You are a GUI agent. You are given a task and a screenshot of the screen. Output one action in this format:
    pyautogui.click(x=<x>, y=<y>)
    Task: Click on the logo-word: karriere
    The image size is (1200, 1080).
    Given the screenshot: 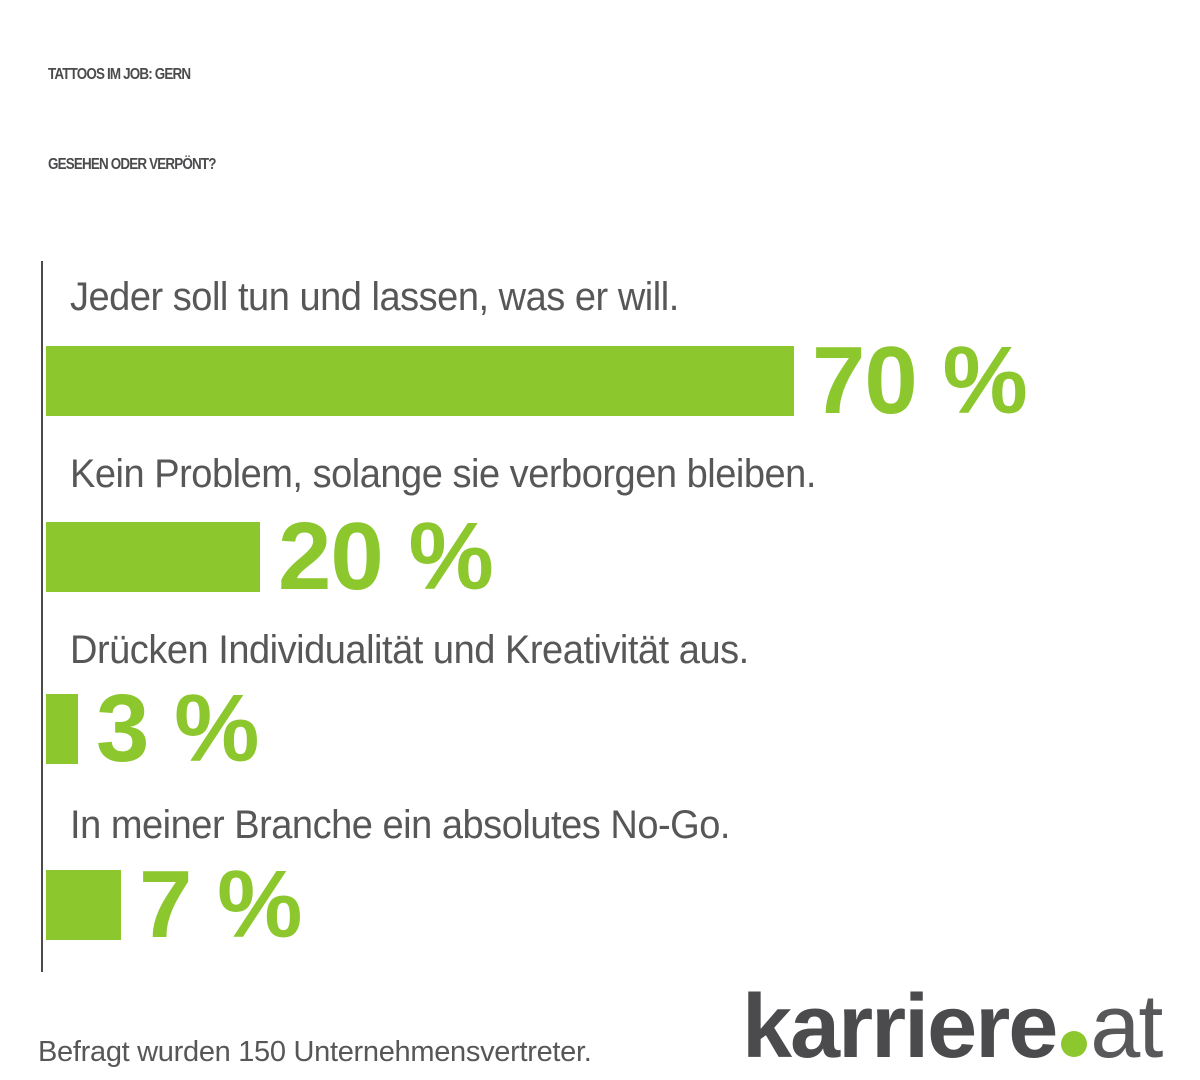 What is the action you would take?
    pyautogui.click(x=900, y=1027)
    